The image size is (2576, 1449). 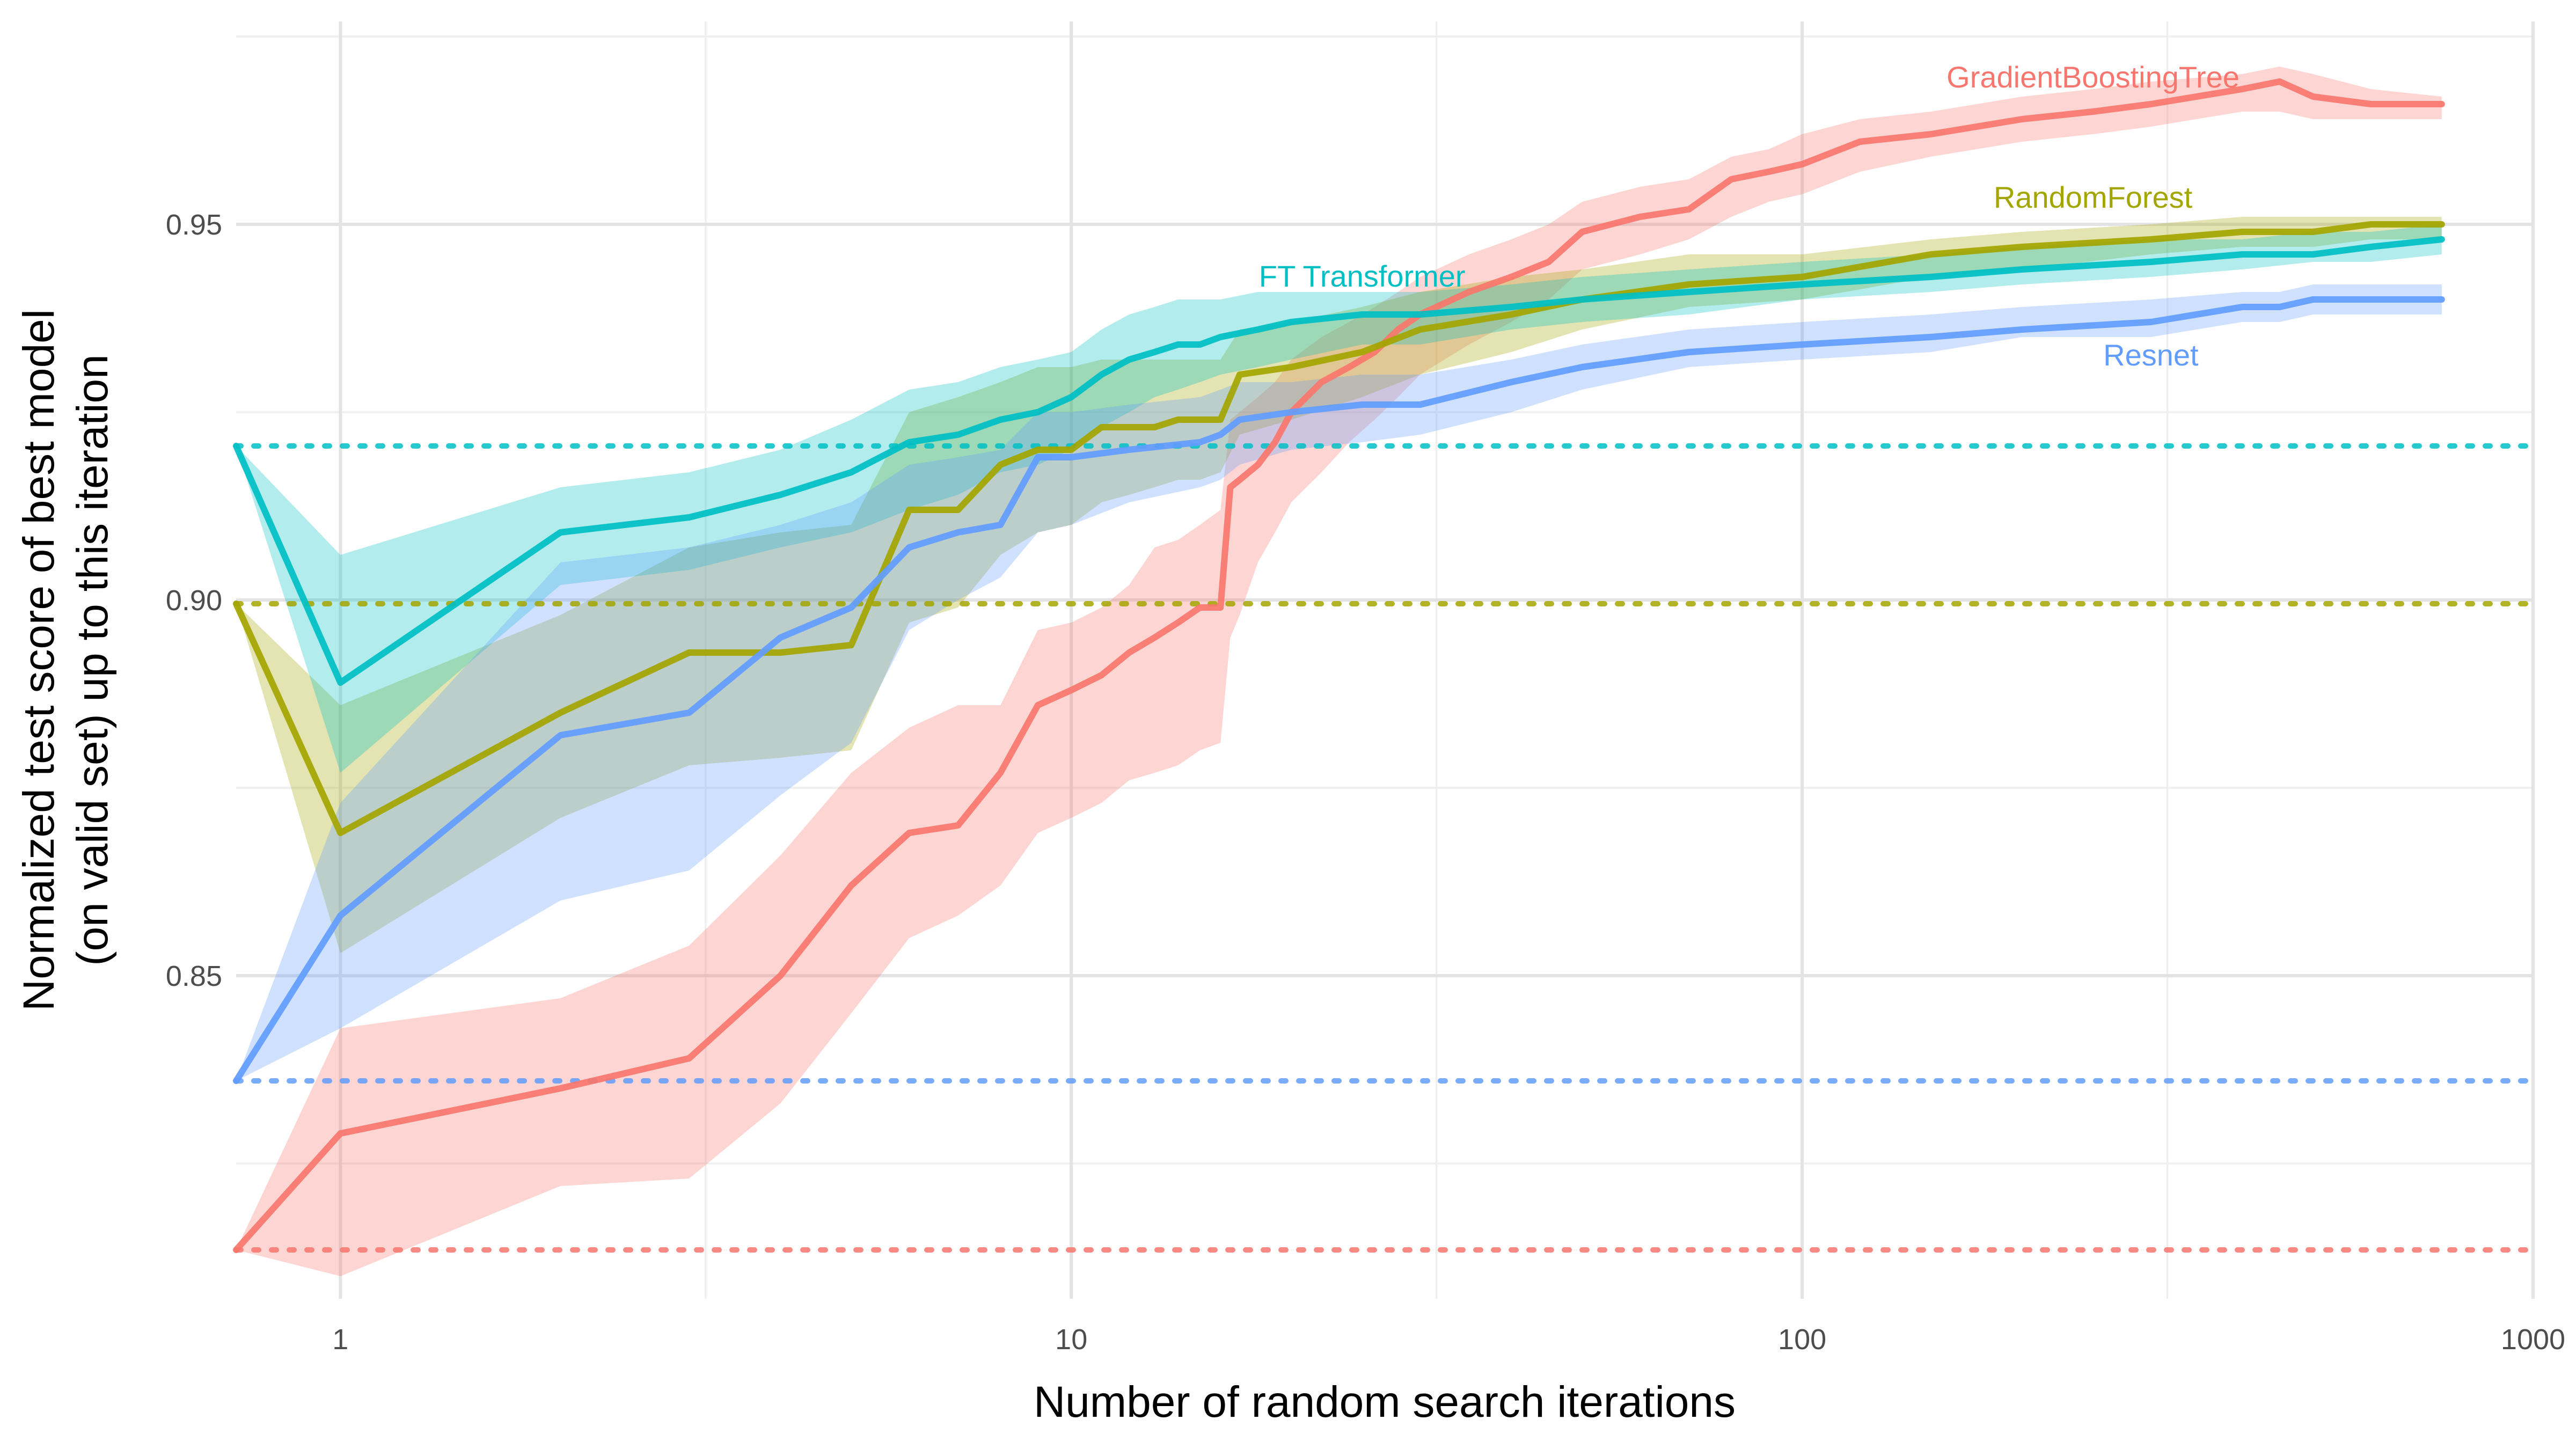 I want to click on series-label-ft-transformer: FT Transformer, so click(x=1362, y=276).